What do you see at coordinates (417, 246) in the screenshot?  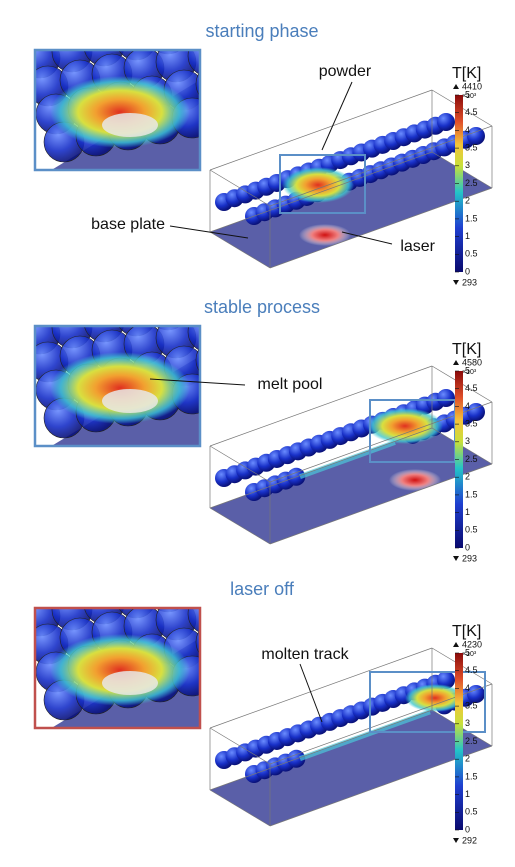 I see `annotation: laser` at bounding box center [417, 246].